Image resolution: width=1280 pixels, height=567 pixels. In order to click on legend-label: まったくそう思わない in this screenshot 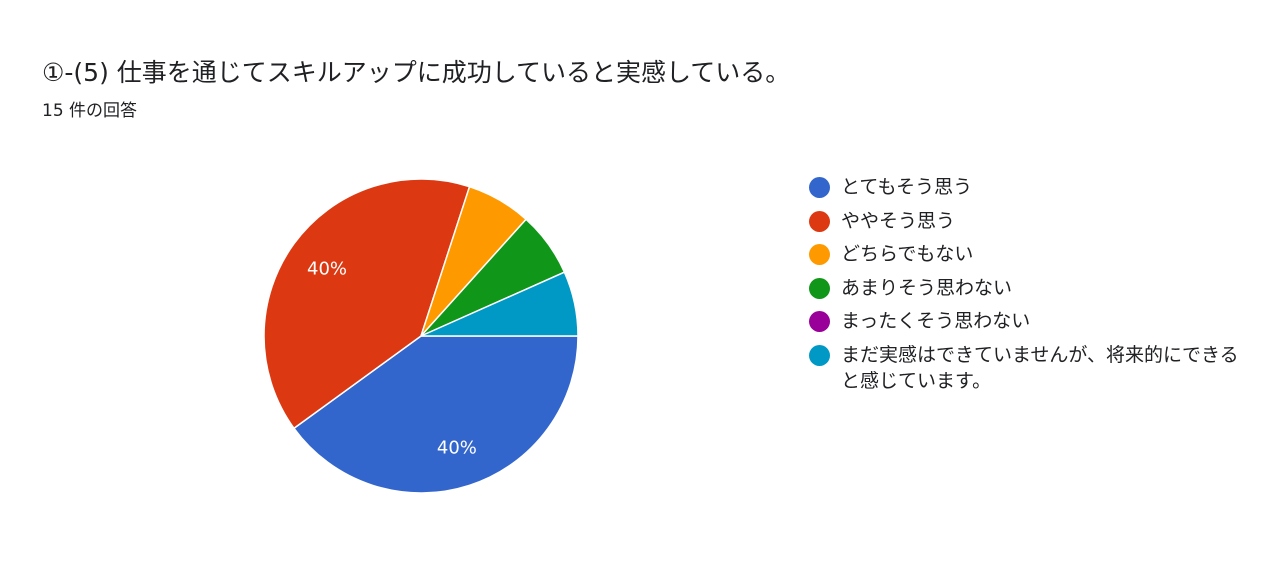, I will do `click(936, 321)`.